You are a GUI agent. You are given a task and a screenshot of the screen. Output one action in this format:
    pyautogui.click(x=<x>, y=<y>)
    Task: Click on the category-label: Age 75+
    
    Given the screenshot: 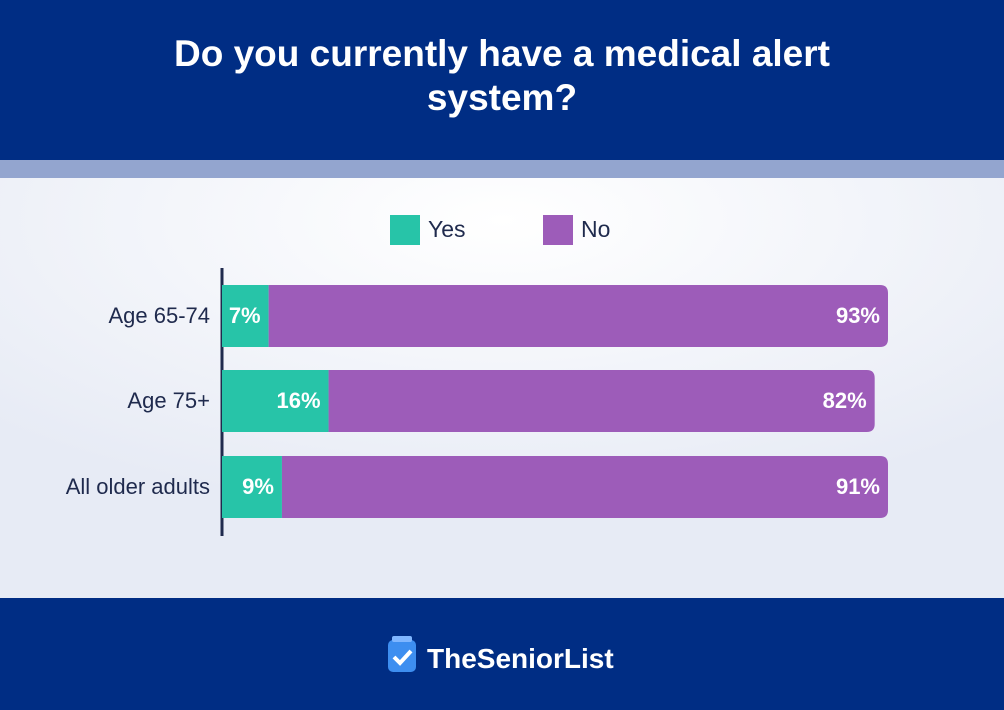 What is the action you would take?
    pyautogui.click(x=168, y=400)
    